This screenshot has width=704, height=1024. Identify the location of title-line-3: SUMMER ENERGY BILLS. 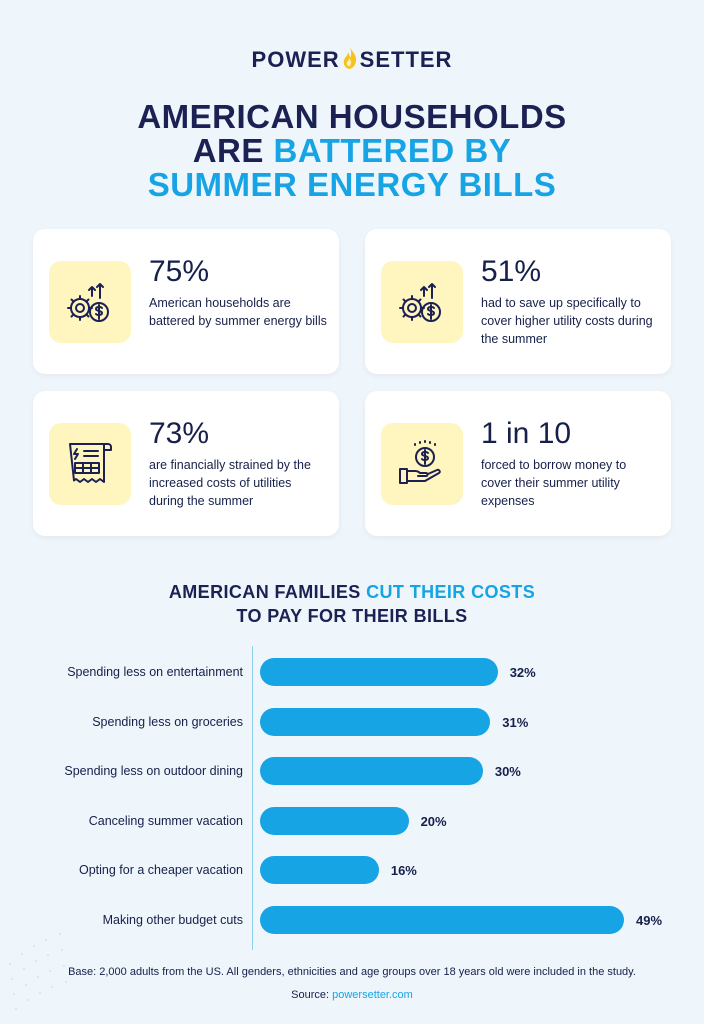
(352, 184).